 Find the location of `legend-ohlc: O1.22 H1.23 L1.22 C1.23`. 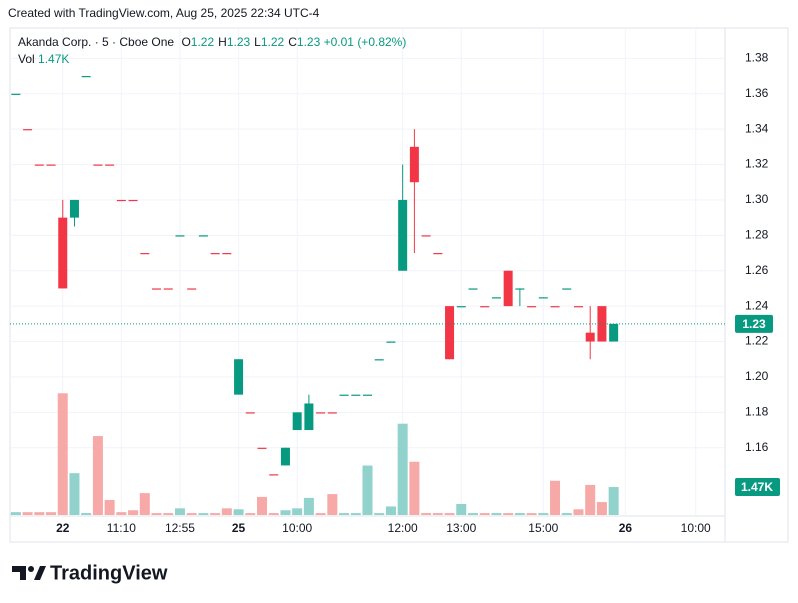

legend-ohlc: O1.22 H1.23 L1.22 C1.23 is located at coordinates (248, 42).